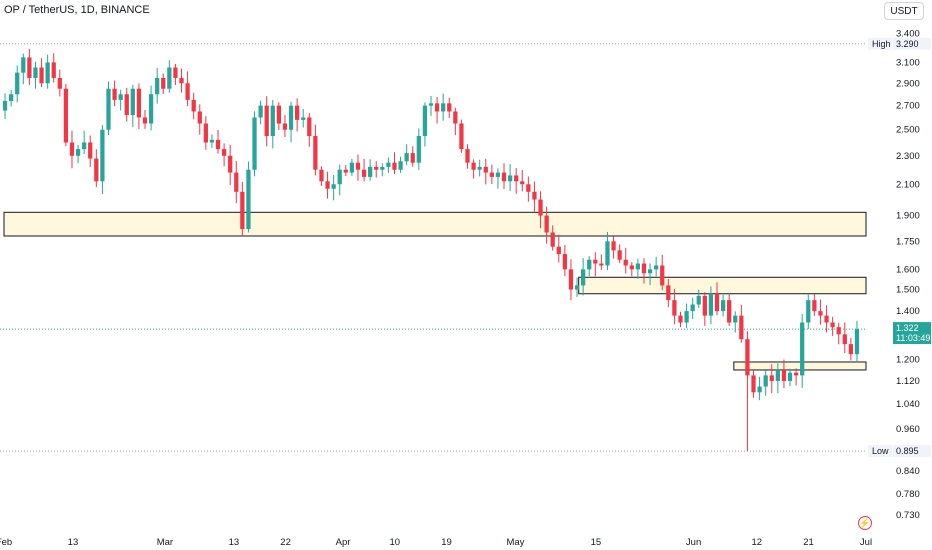 The height and width of the screenshot is (550, 932). Describe the element at coordinates (908, 34) in the screenshot. I see `y-tick-label: 3.400` at that location.